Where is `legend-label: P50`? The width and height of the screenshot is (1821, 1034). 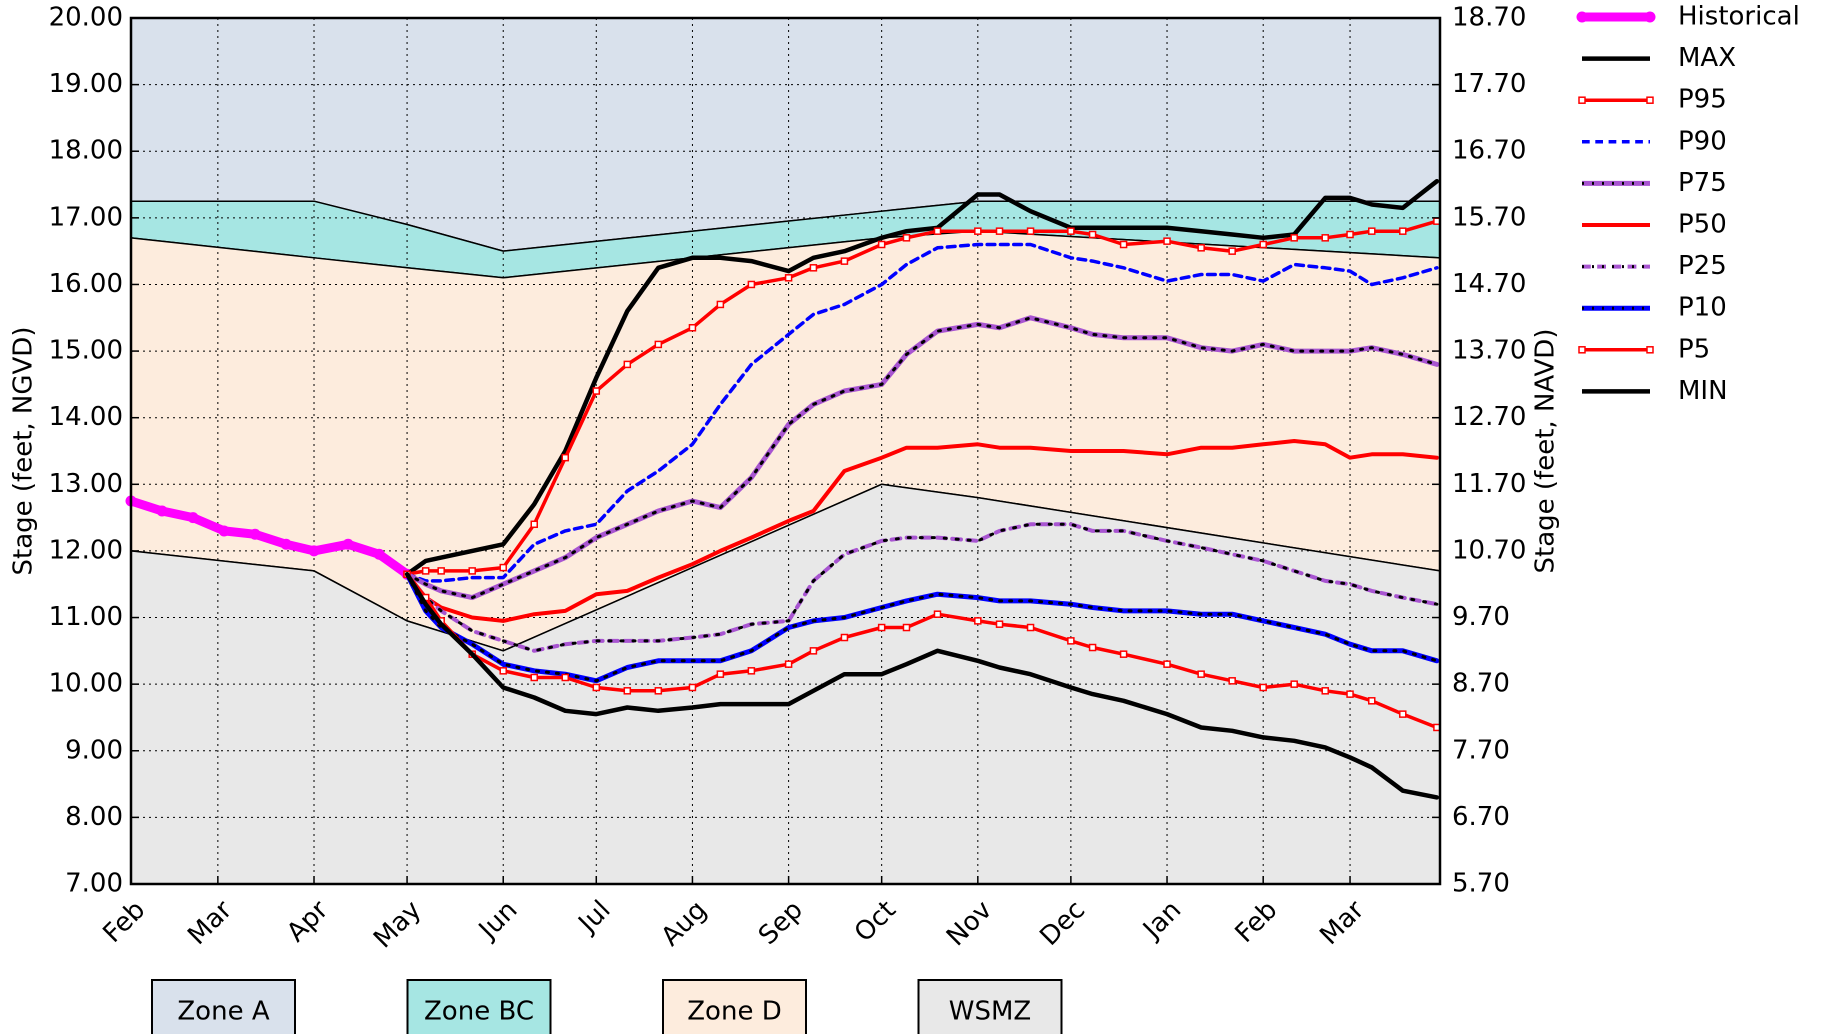
legend-label: P50 is located at coordinates (1702, 225).